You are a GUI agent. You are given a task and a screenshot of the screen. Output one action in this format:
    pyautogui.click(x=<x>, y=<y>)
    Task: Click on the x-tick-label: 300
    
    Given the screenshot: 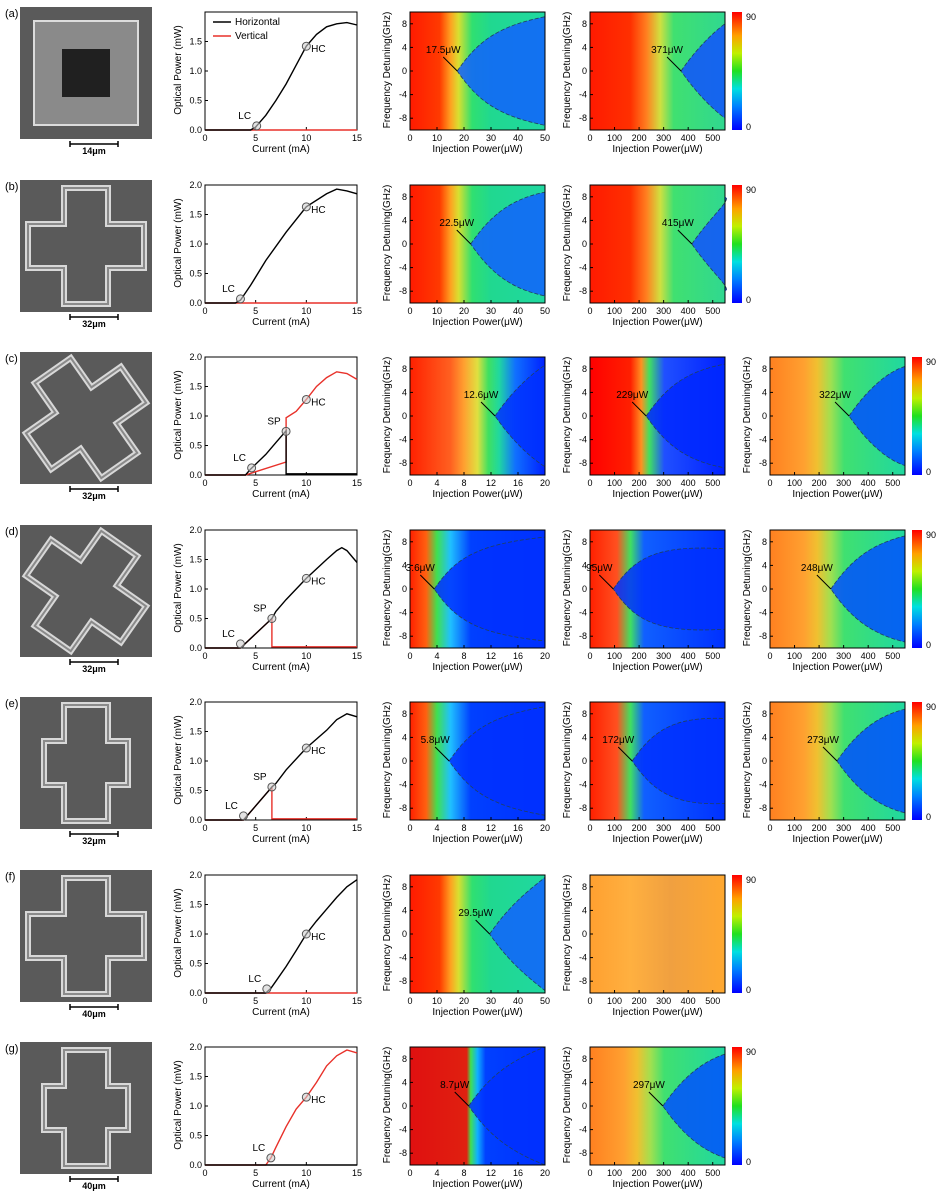 What is the action you would take?
    pyautogui.click(x=663, y=138)
    